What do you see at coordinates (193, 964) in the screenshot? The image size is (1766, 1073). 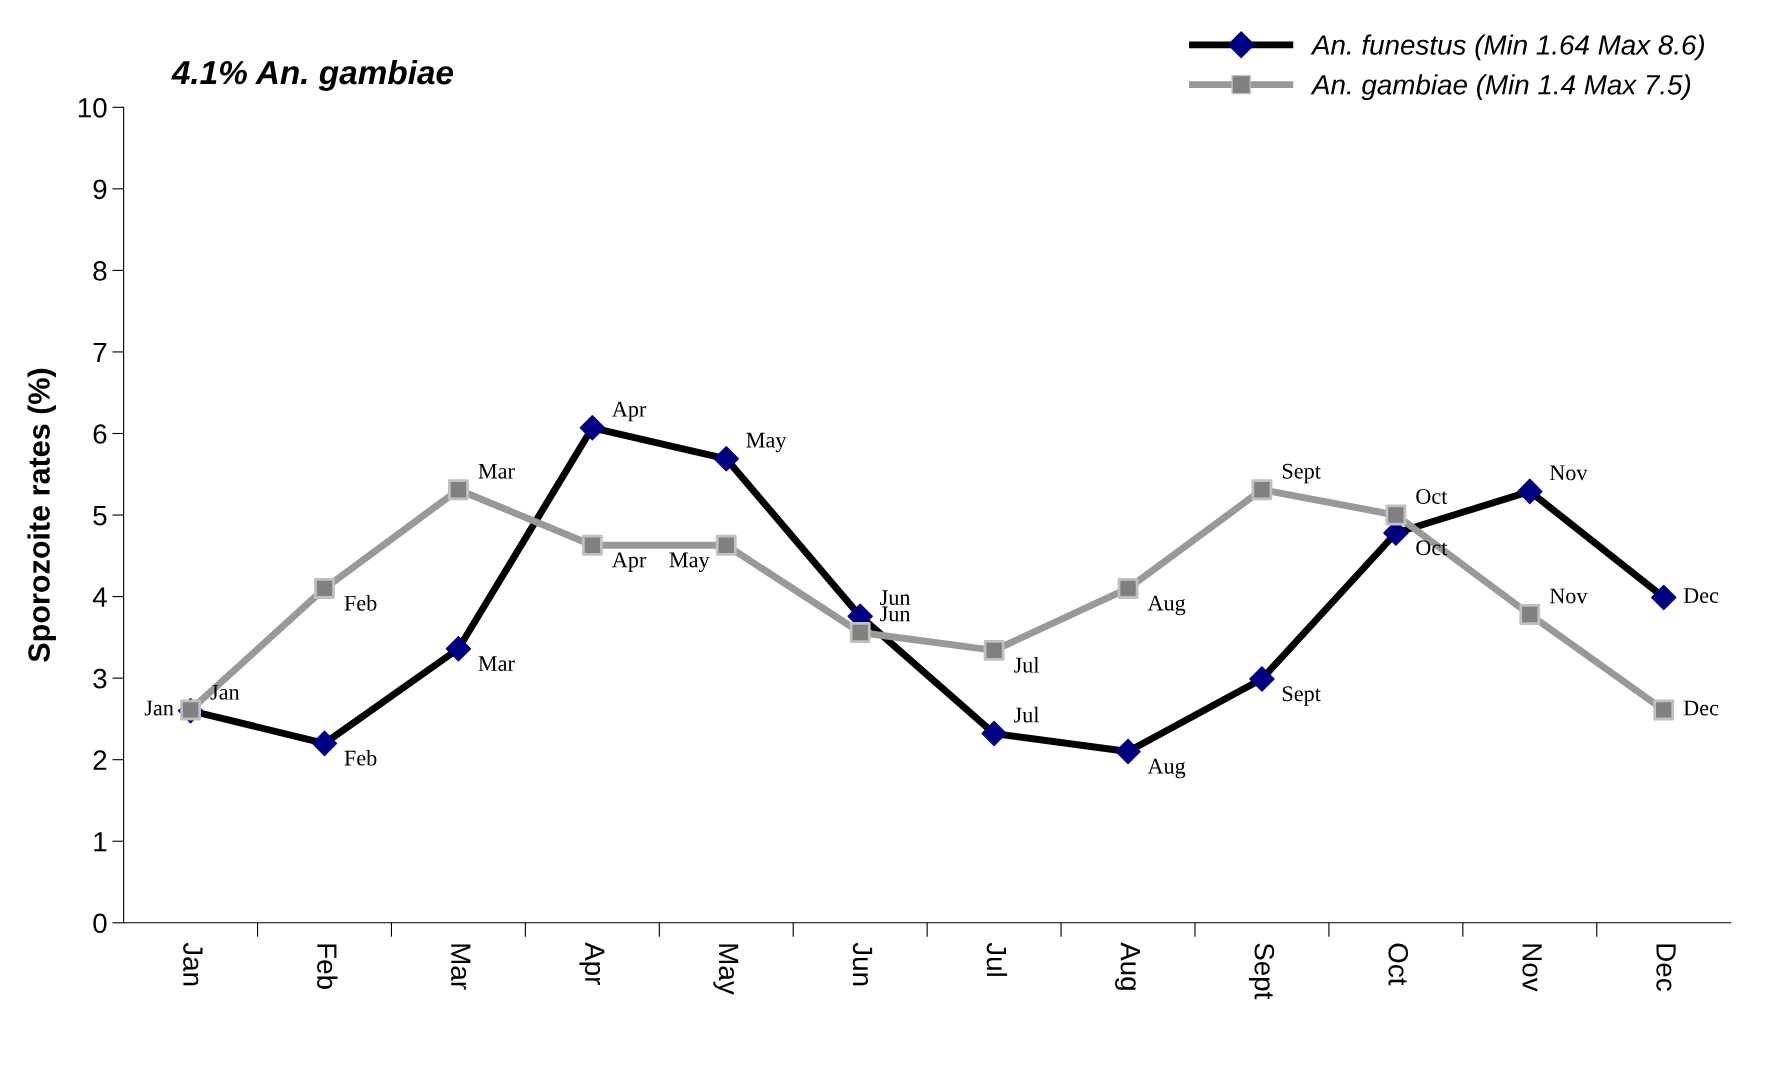 I see `x-tick-label: Jan` at bounding box center [193, 964].